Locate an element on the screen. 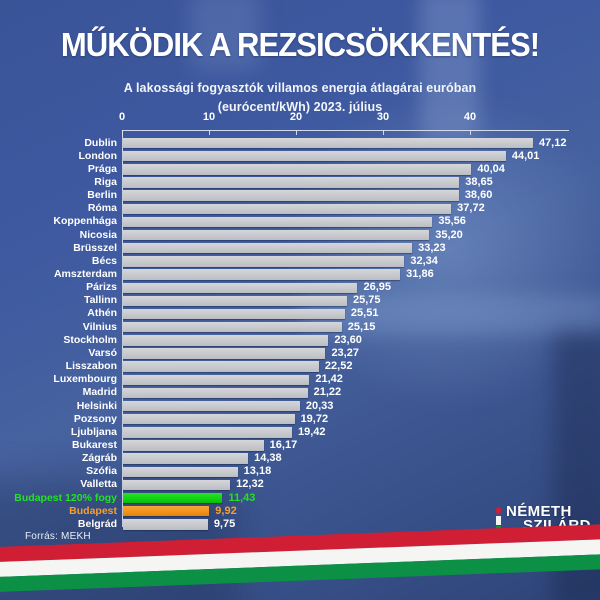 The width and height of the screenshot is (600, 600). source-note: Forrás: MEKH is located at coordinates (58, 536).